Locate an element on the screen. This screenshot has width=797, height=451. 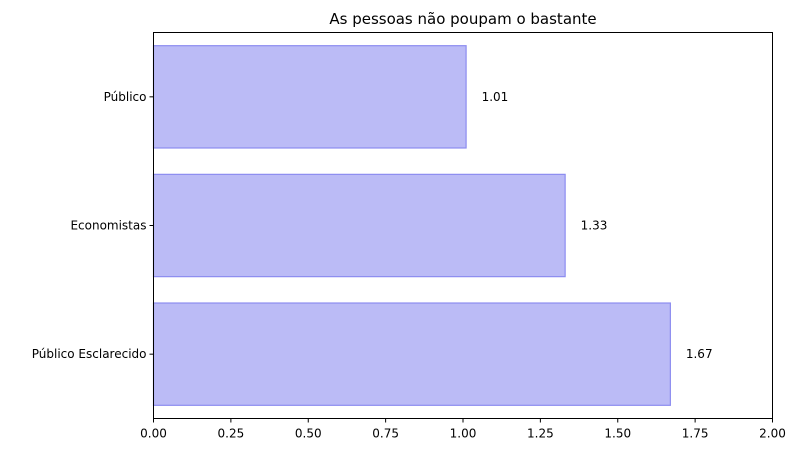
x-tick-label: 1.75 is located at coordinates (695, 434).